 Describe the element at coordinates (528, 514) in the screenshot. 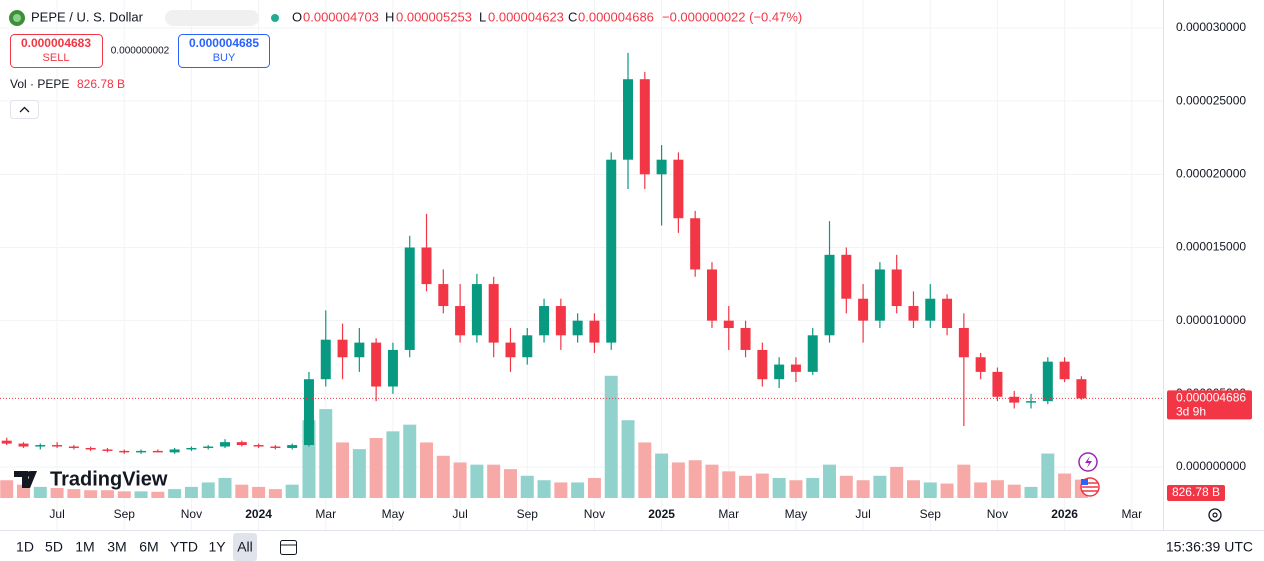

I see `x-tick-label: Sep` at that location.